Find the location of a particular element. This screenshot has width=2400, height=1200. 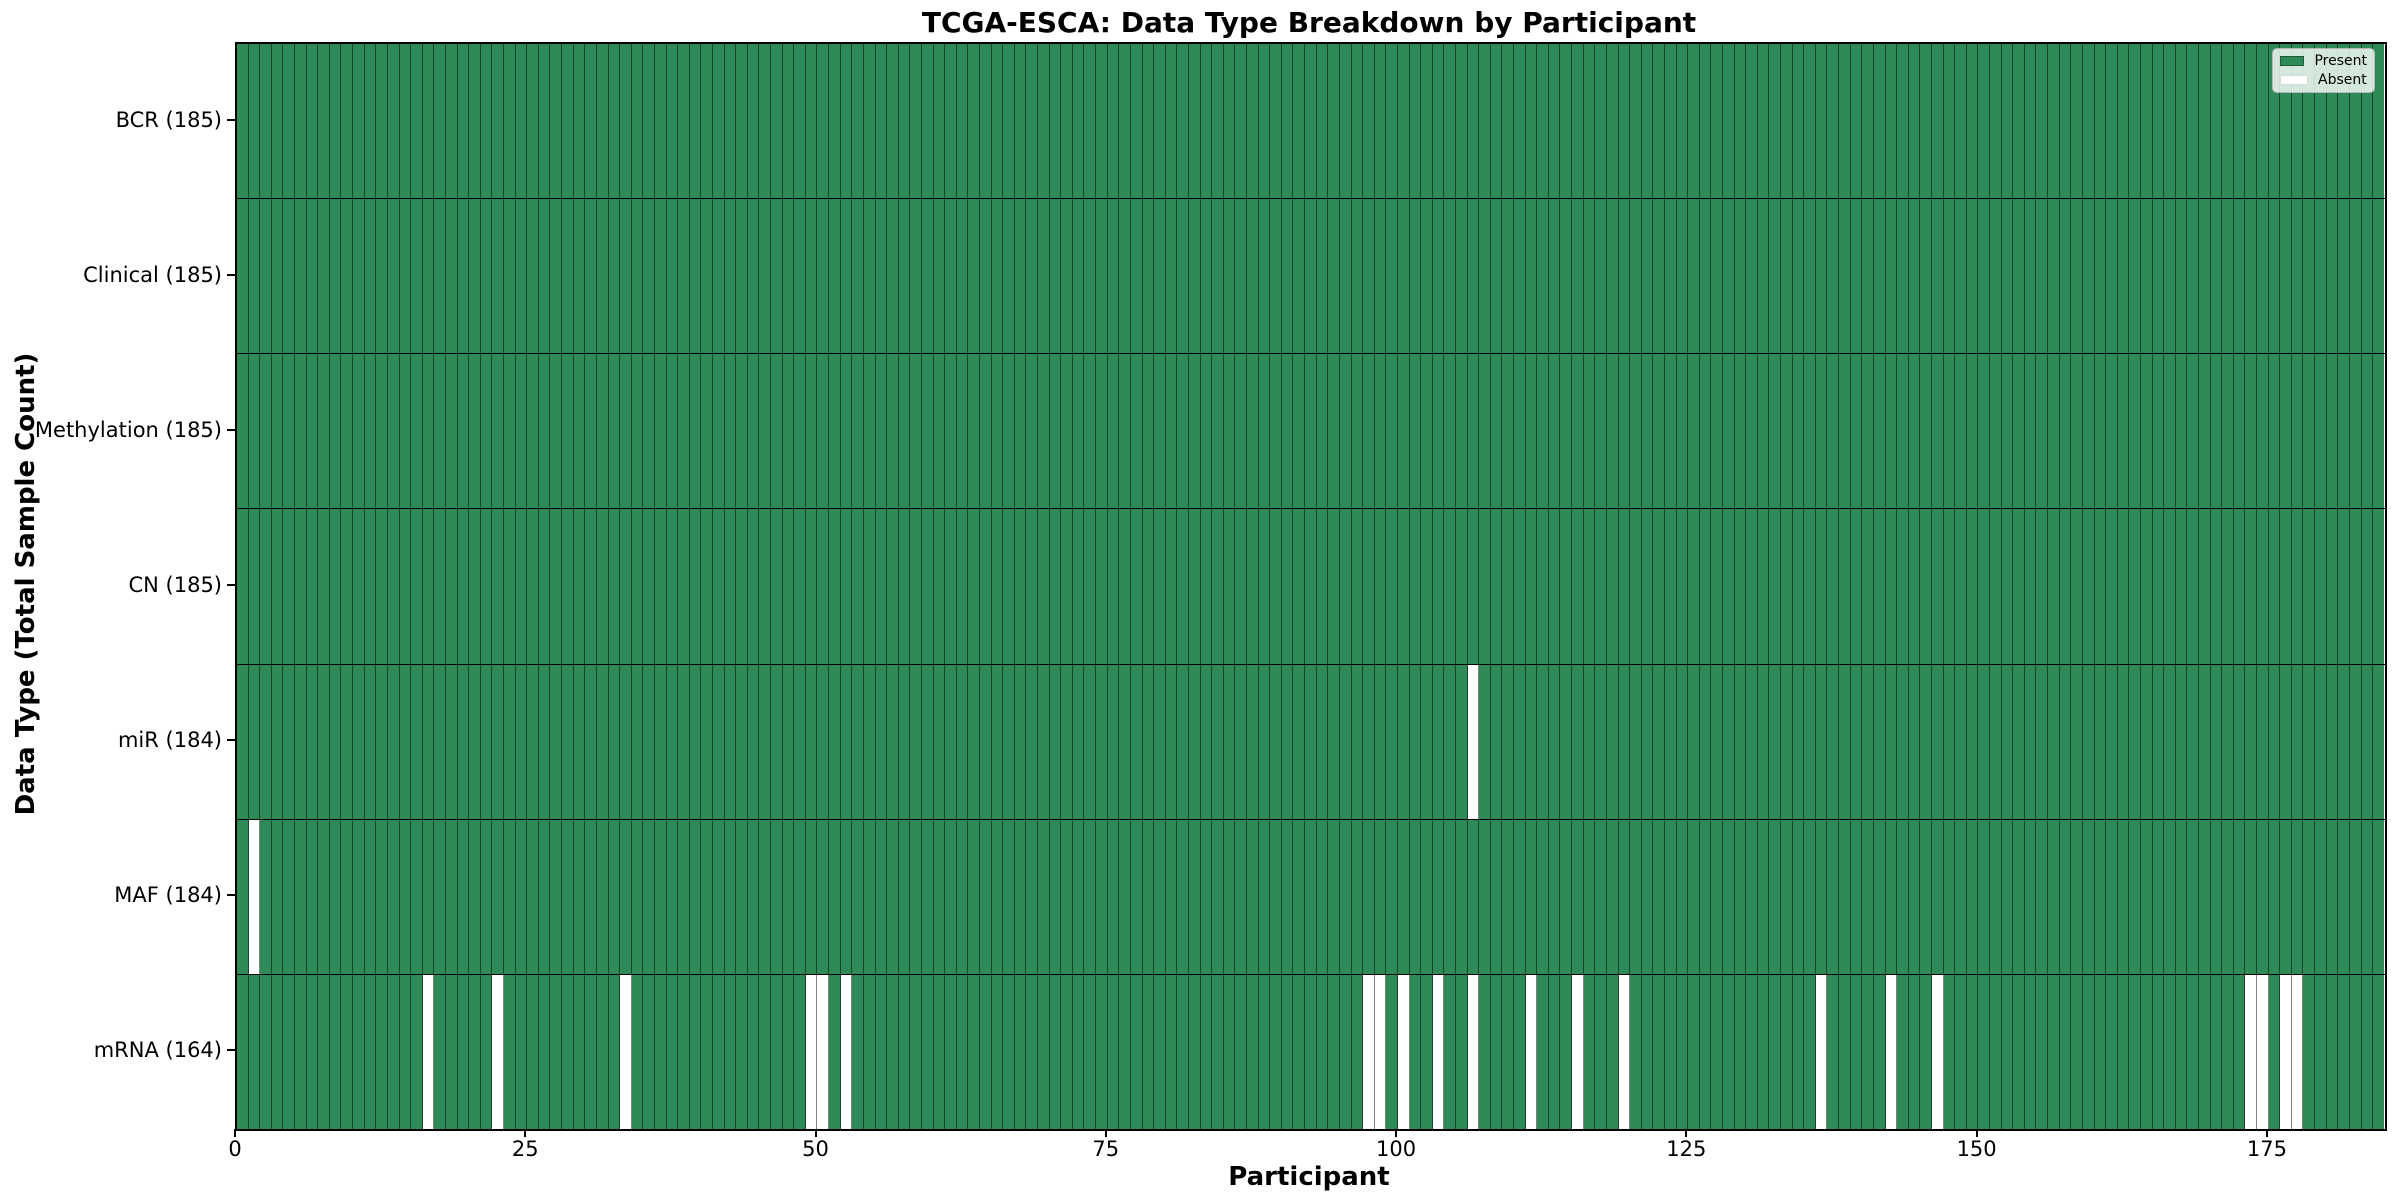

x-tick-mark is located at coordinates (815, 1133).